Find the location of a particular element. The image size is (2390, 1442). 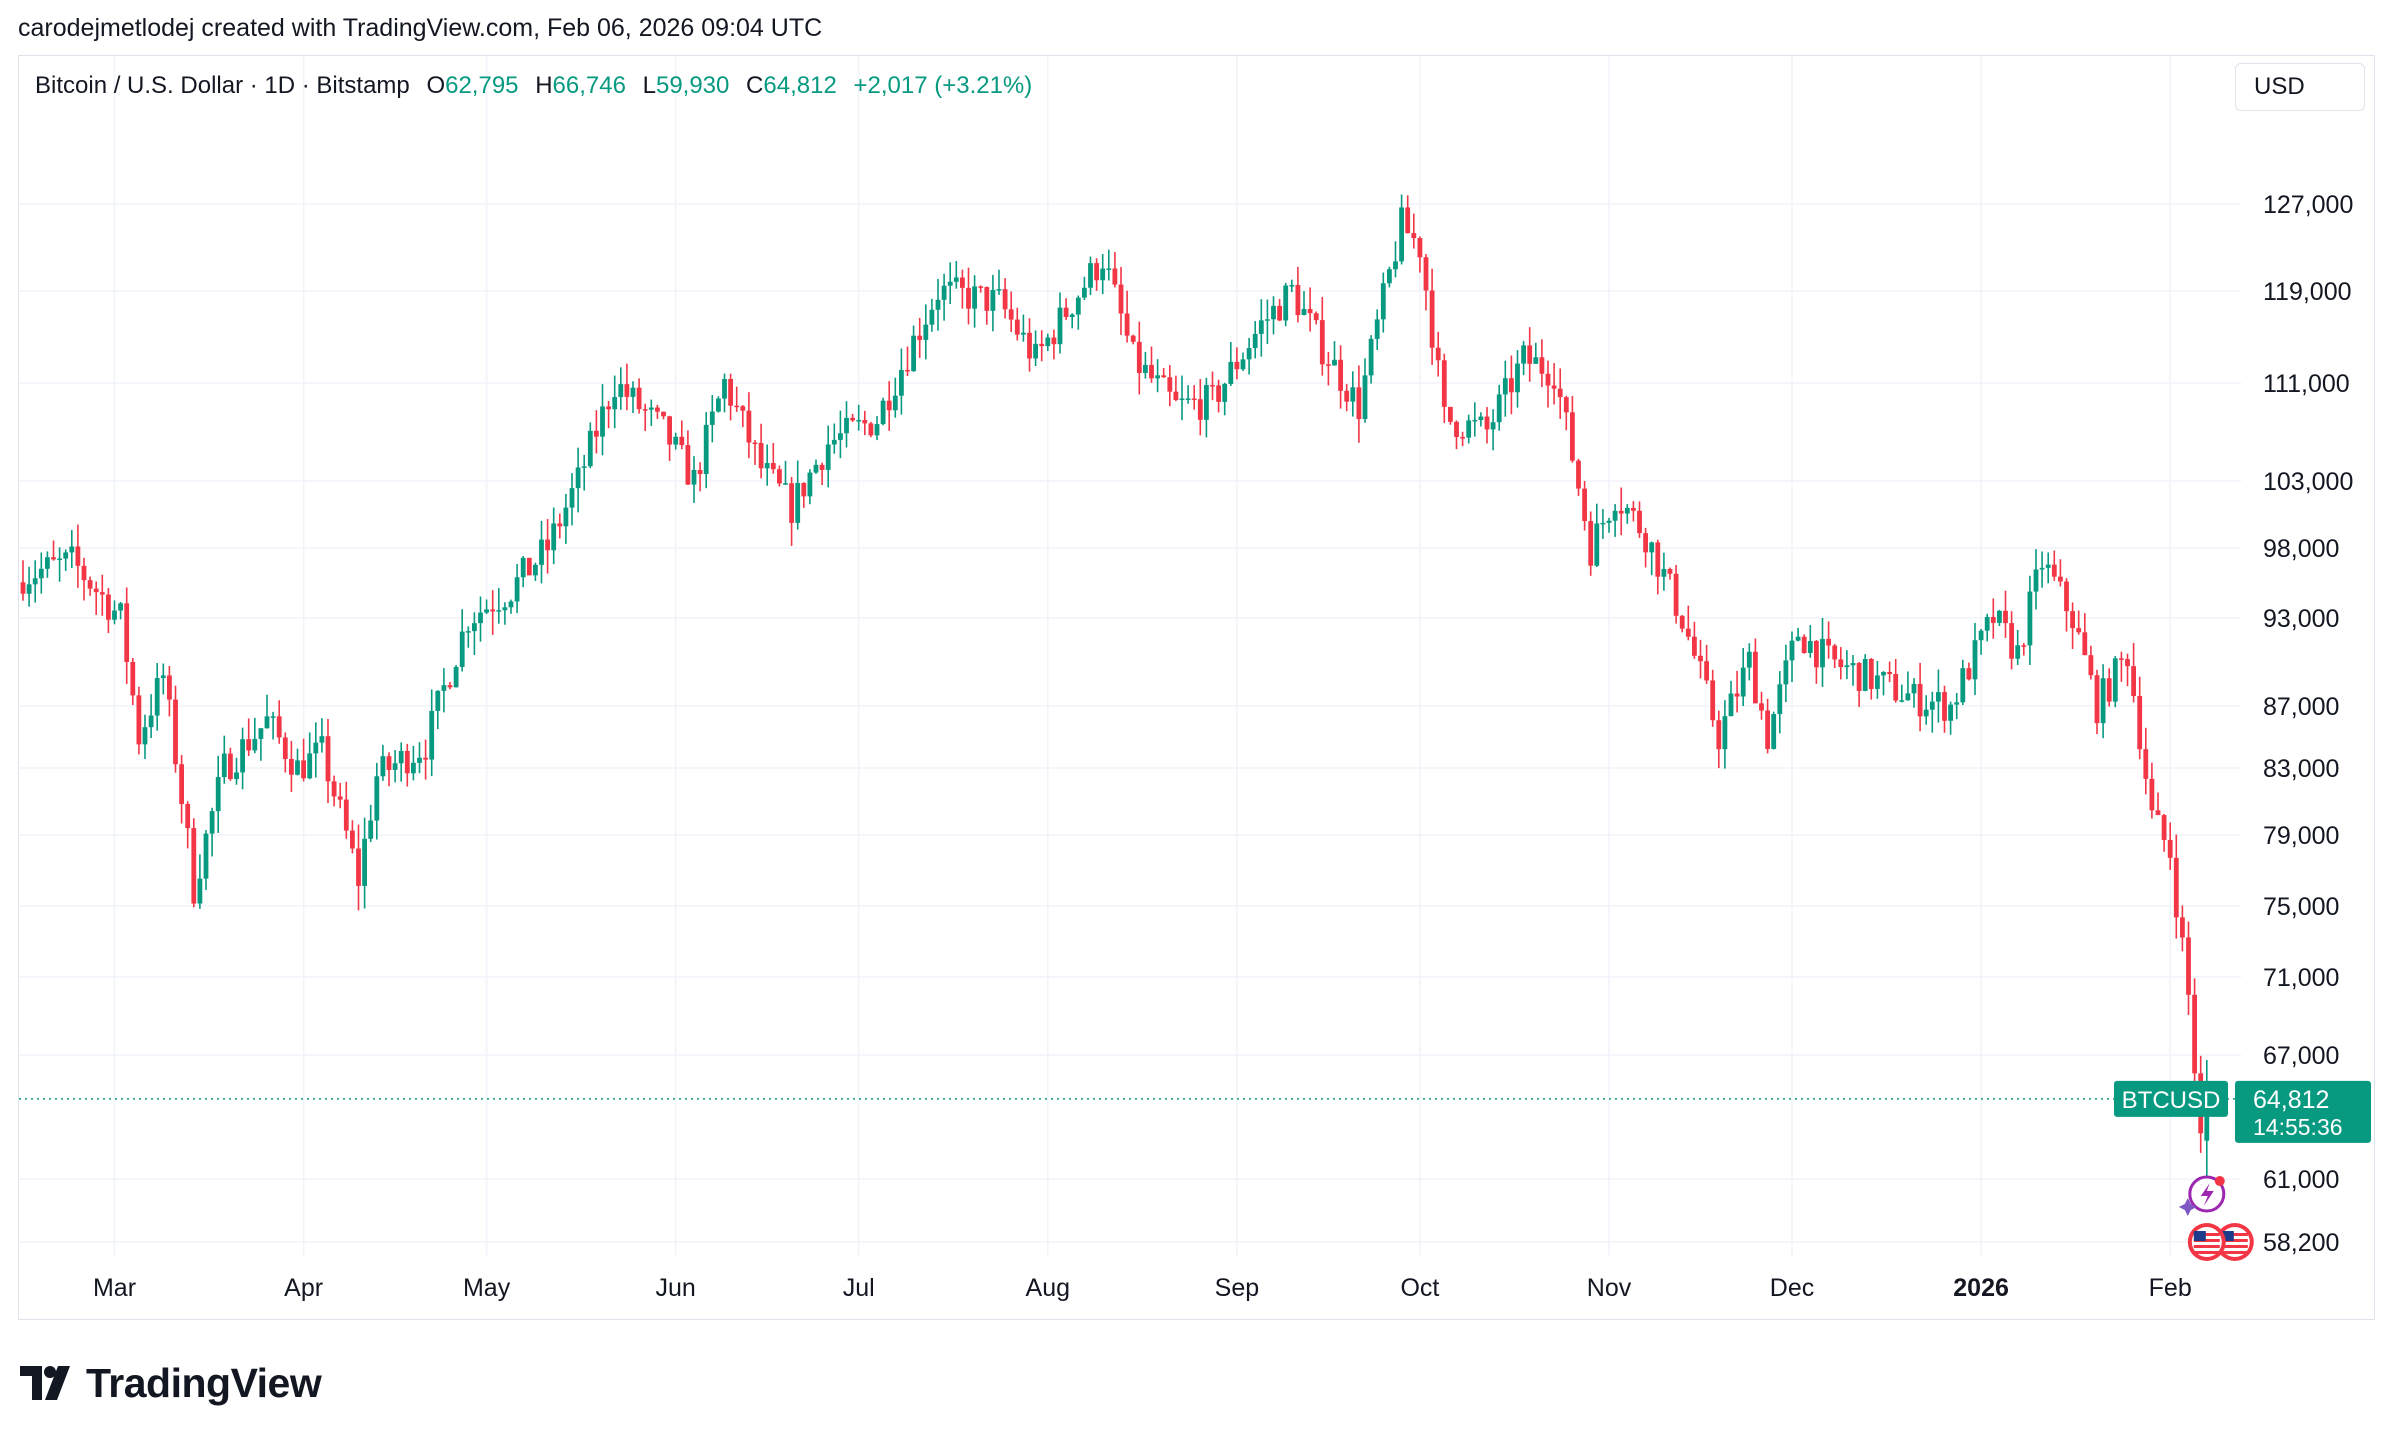

axis-price-bg is located at coordinates (2303, 1111).